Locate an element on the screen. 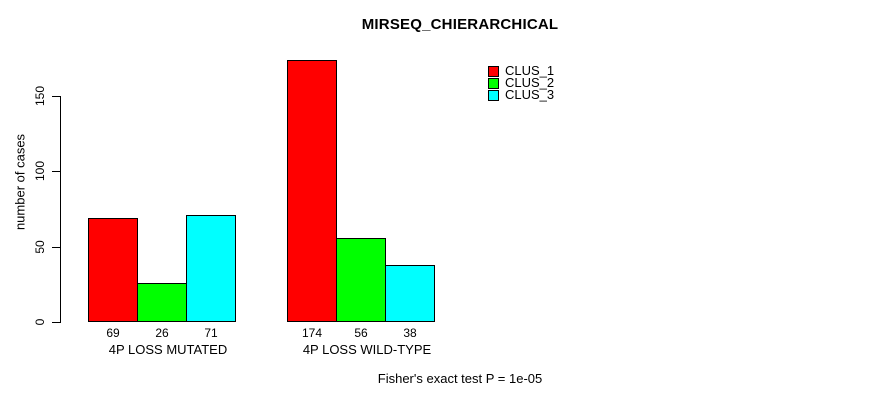 This screenshot has width=890, height=400. y-tick-label: 100 is located at coordinates (40, 171).